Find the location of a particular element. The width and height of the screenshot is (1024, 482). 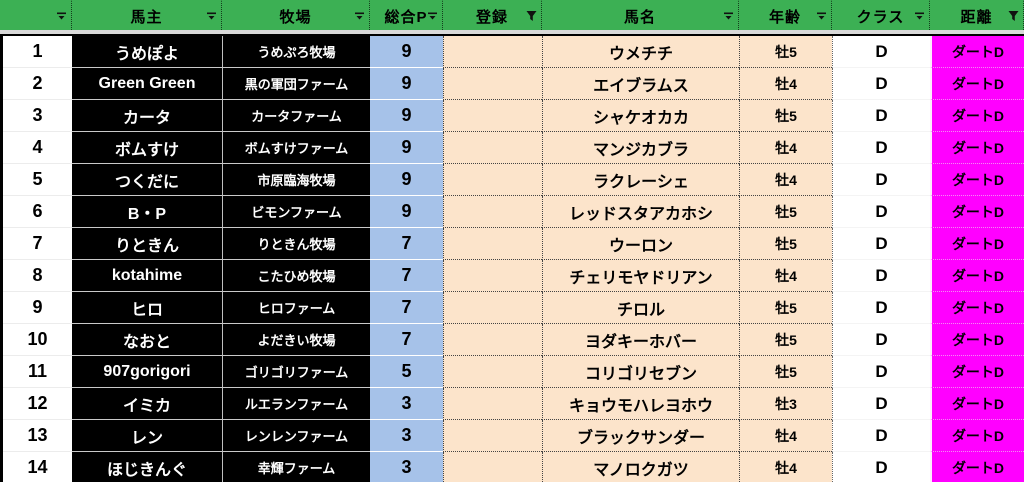

column-header-registration: 登録 is located at coordinates (492, 15).